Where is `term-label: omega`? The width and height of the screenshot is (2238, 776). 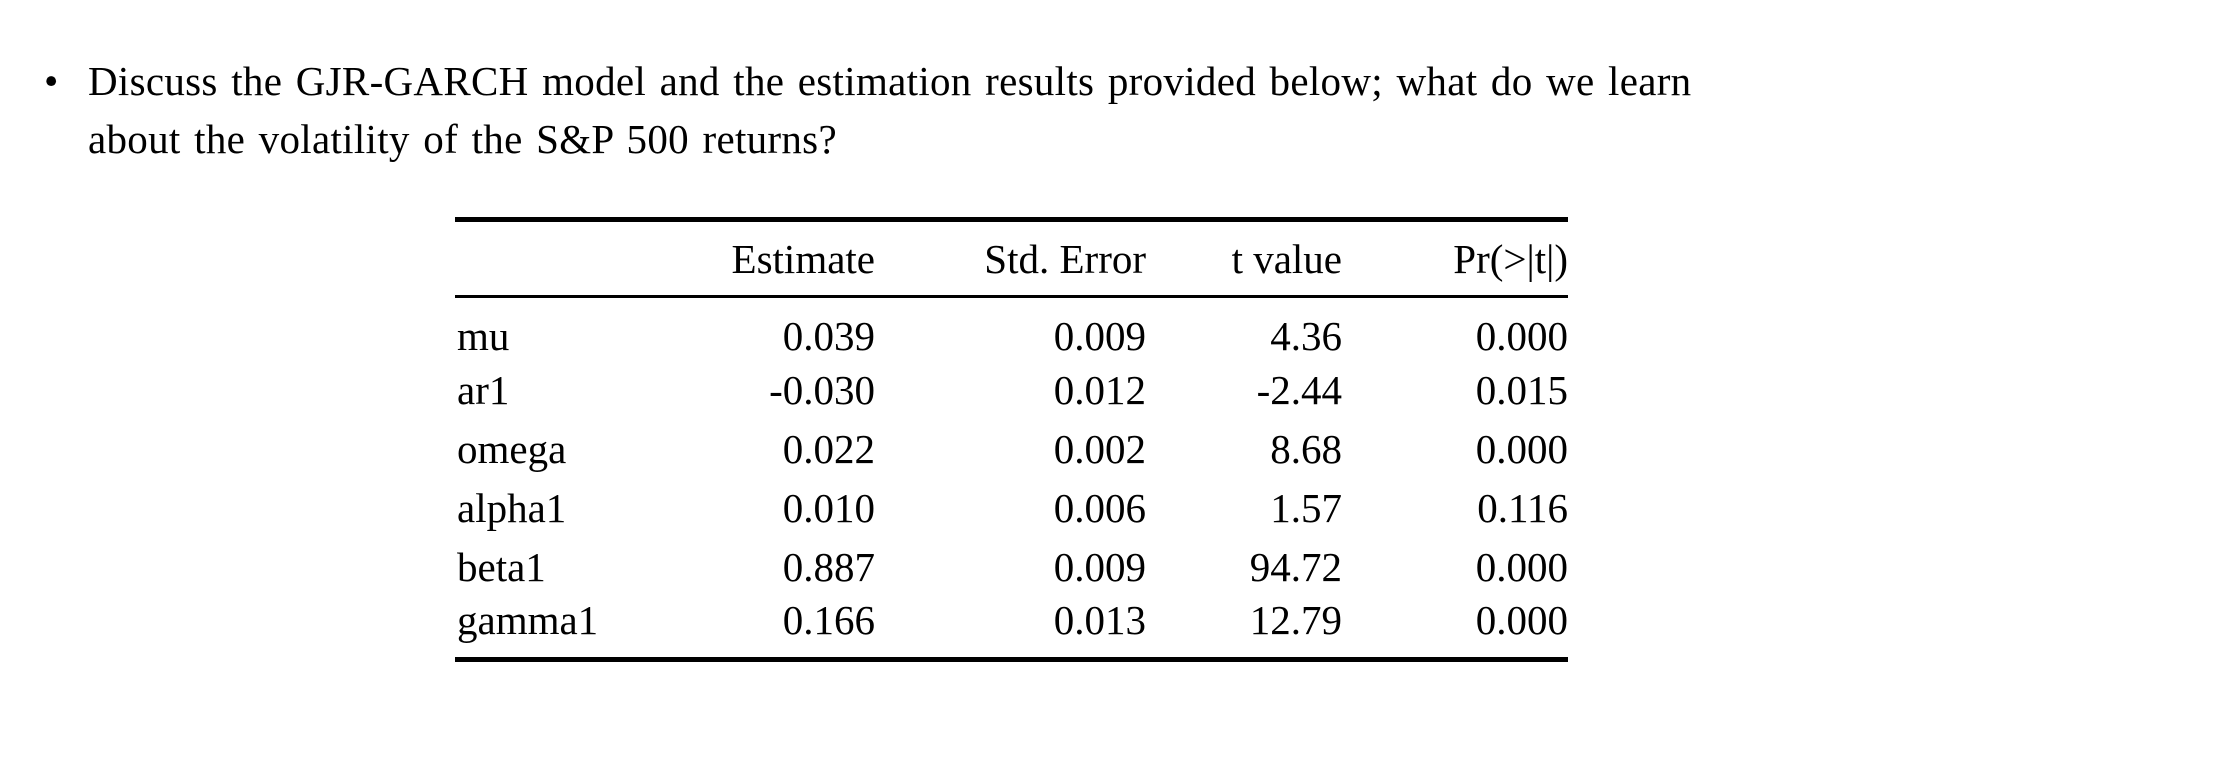 term-label: omega is located at coordinates (512, 448).